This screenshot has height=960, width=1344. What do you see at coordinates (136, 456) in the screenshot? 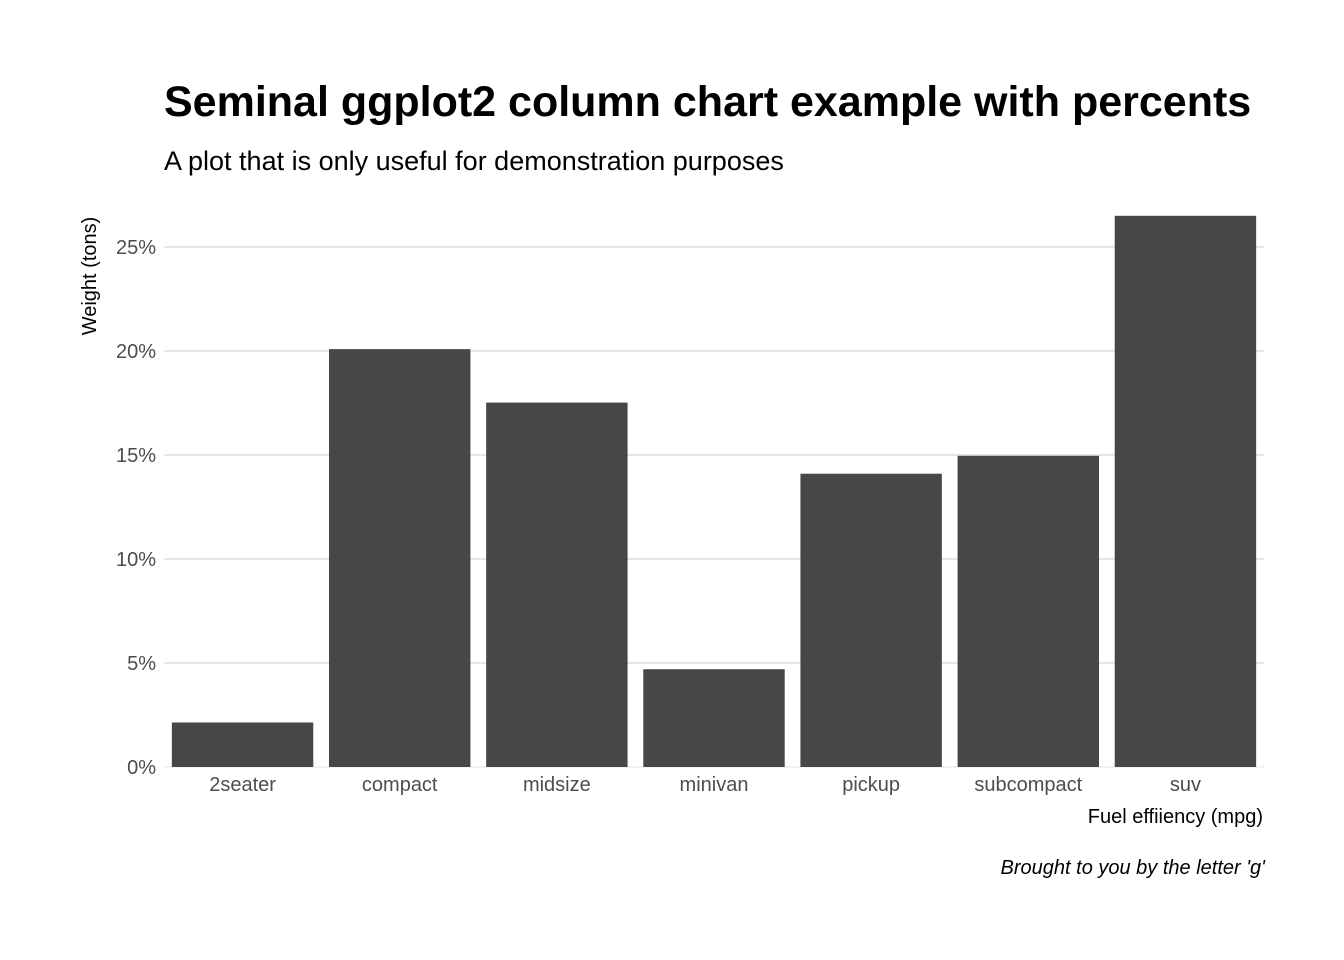
I see `y-tick-label: 15%` at bounding box center [136, 456].